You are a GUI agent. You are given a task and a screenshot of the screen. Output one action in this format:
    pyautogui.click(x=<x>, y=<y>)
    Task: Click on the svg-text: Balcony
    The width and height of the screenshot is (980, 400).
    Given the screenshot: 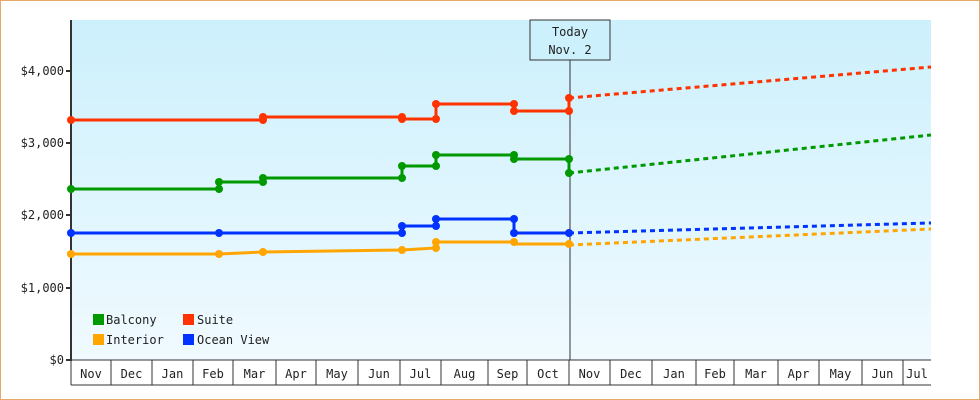 What is the action you would take?
    pyautogui.click(x=131, y=320)
    